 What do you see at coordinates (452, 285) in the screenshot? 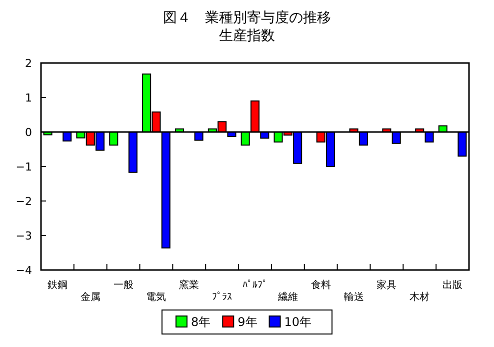
I see `x-tick-label: 出版` at bounding box center [452, 285].